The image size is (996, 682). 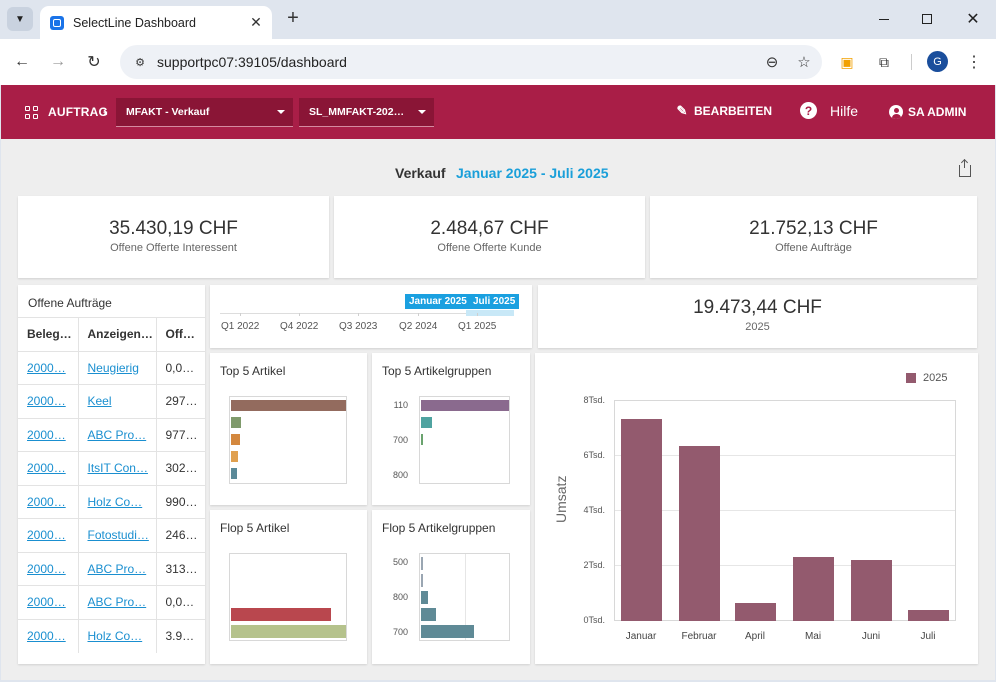 I want to click on customer-link: Keel, so click(x=99, y=401).